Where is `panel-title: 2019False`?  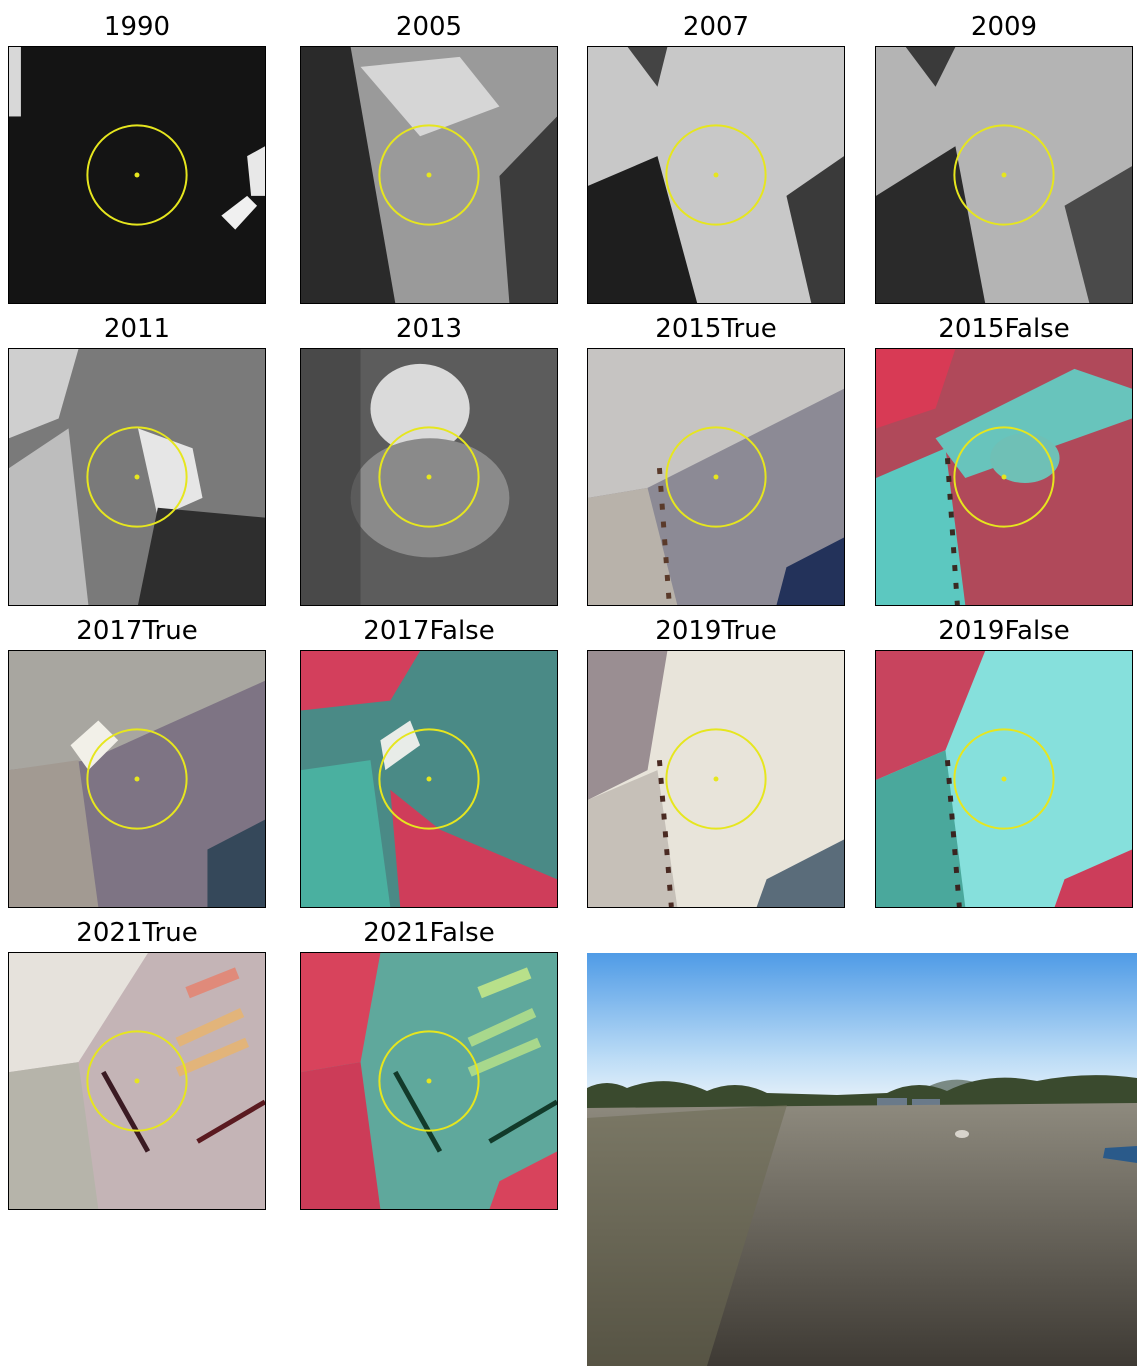 panel-title: 2019False is located at coordinates (1004, 631).